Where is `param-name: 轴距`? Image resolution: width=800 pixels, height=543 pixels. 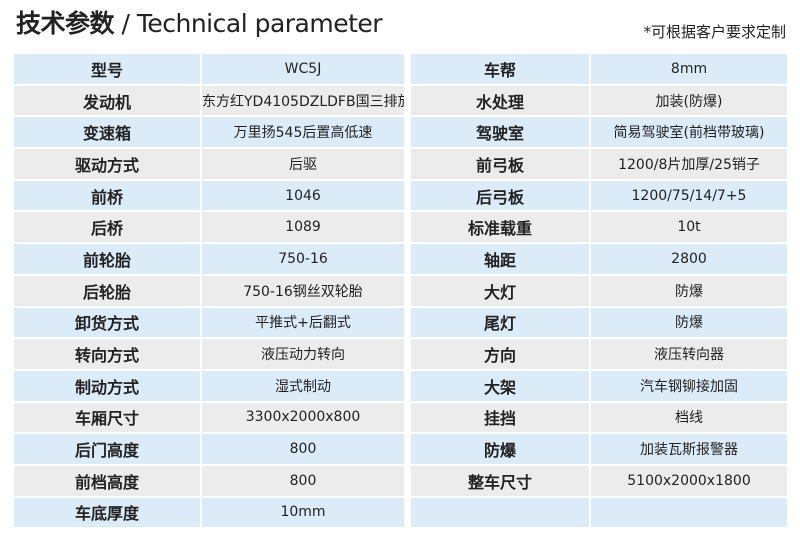
param-name: 轴距 is located at coordinates (500, 259).